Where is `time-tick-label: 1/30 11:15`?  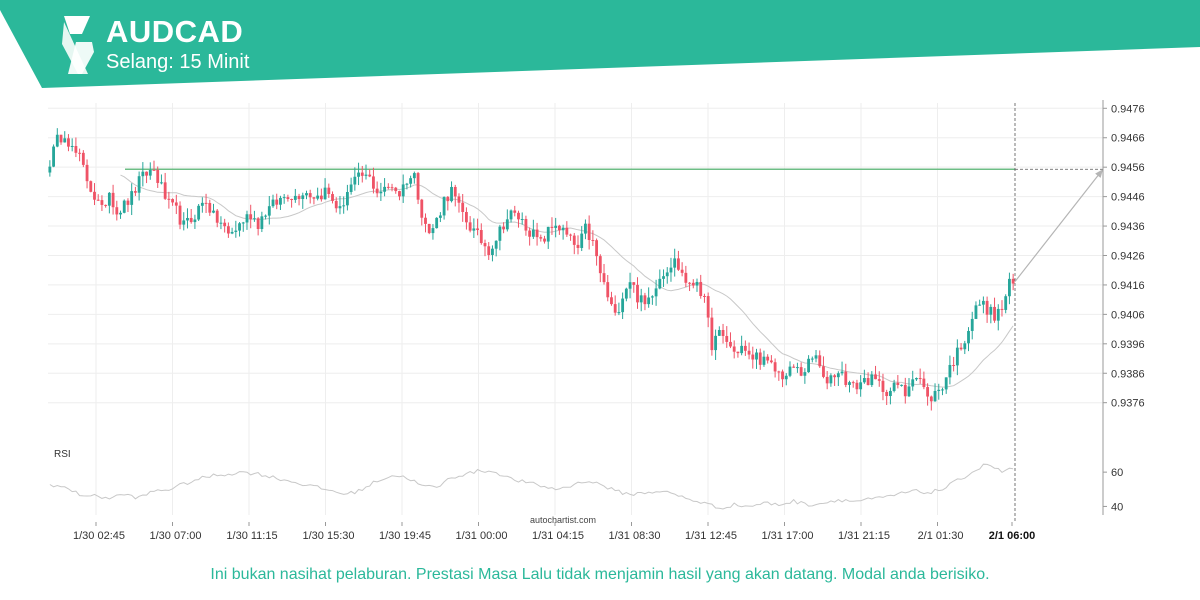
time-tick-label: 1/30 11:15 is located at coordinates (251, 536).